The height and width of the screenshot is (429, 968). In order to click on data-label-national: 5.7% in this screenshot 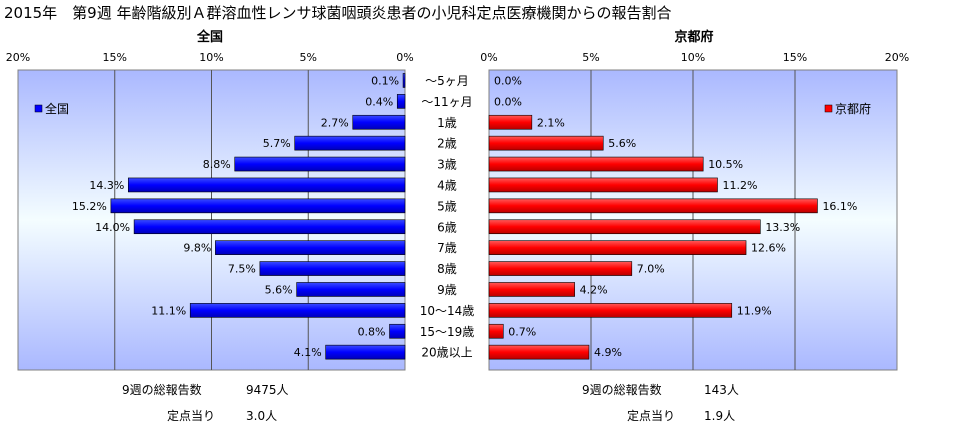, I will do `click(277, 143)`.